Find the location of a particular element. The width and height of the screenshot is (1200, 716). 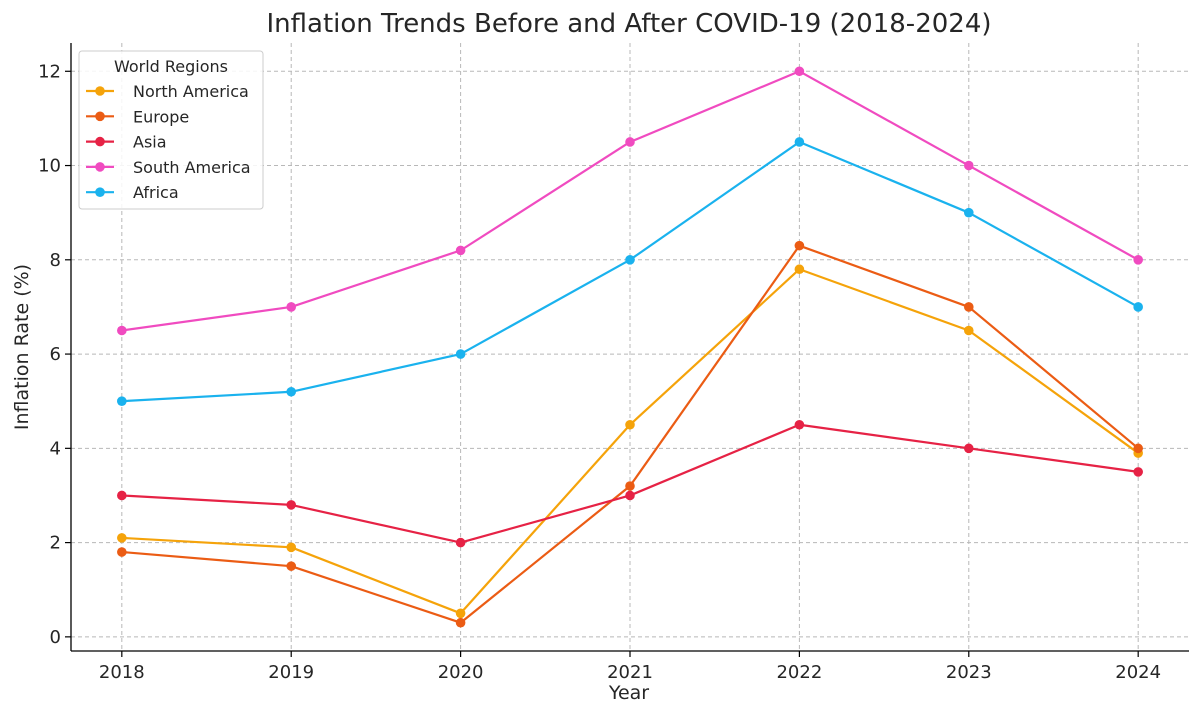

y-tick-label: 6 is located at coordinates (55, 354).